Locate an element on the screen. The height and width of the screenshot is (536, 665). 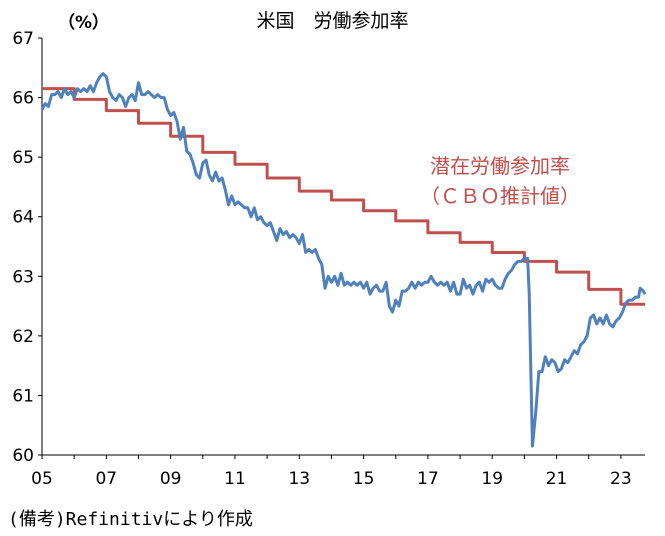
x-tick-label: 07 is located at coordinates (106, 479).